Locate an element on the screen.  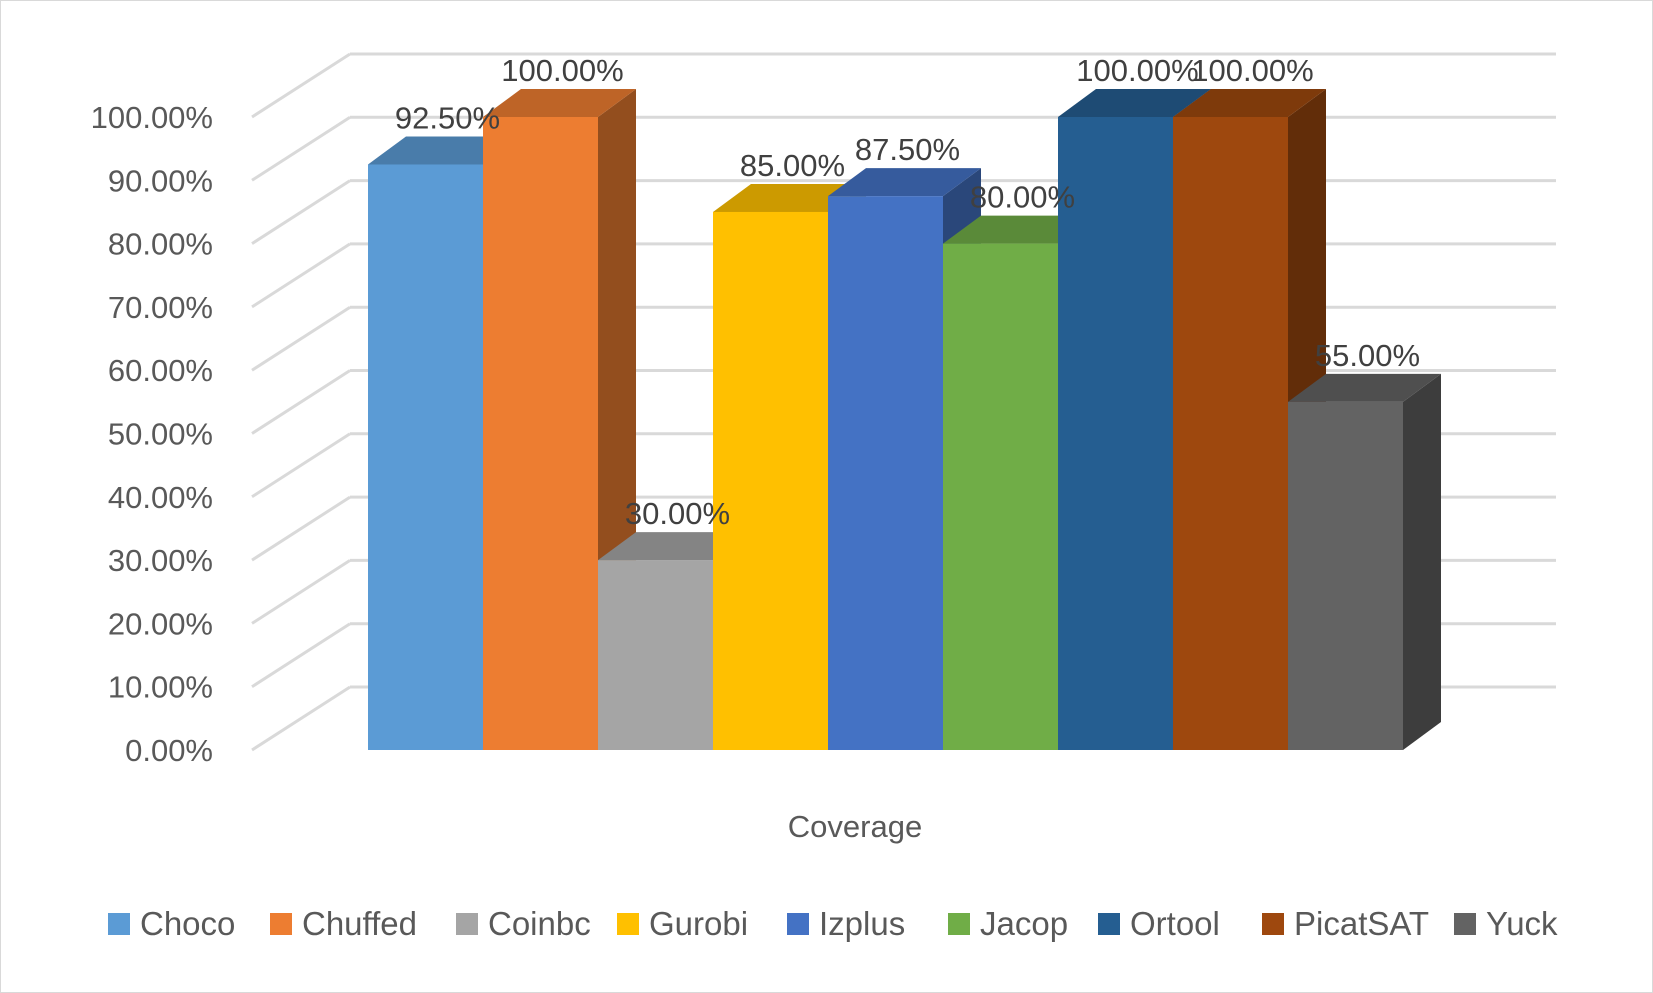
y-tick-label: 0.00% is located at coordinates (169, 750).